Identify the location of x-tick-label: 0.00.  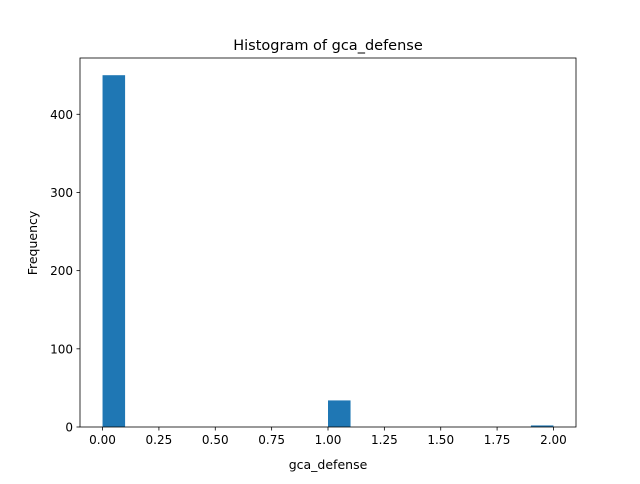
(102, 440).